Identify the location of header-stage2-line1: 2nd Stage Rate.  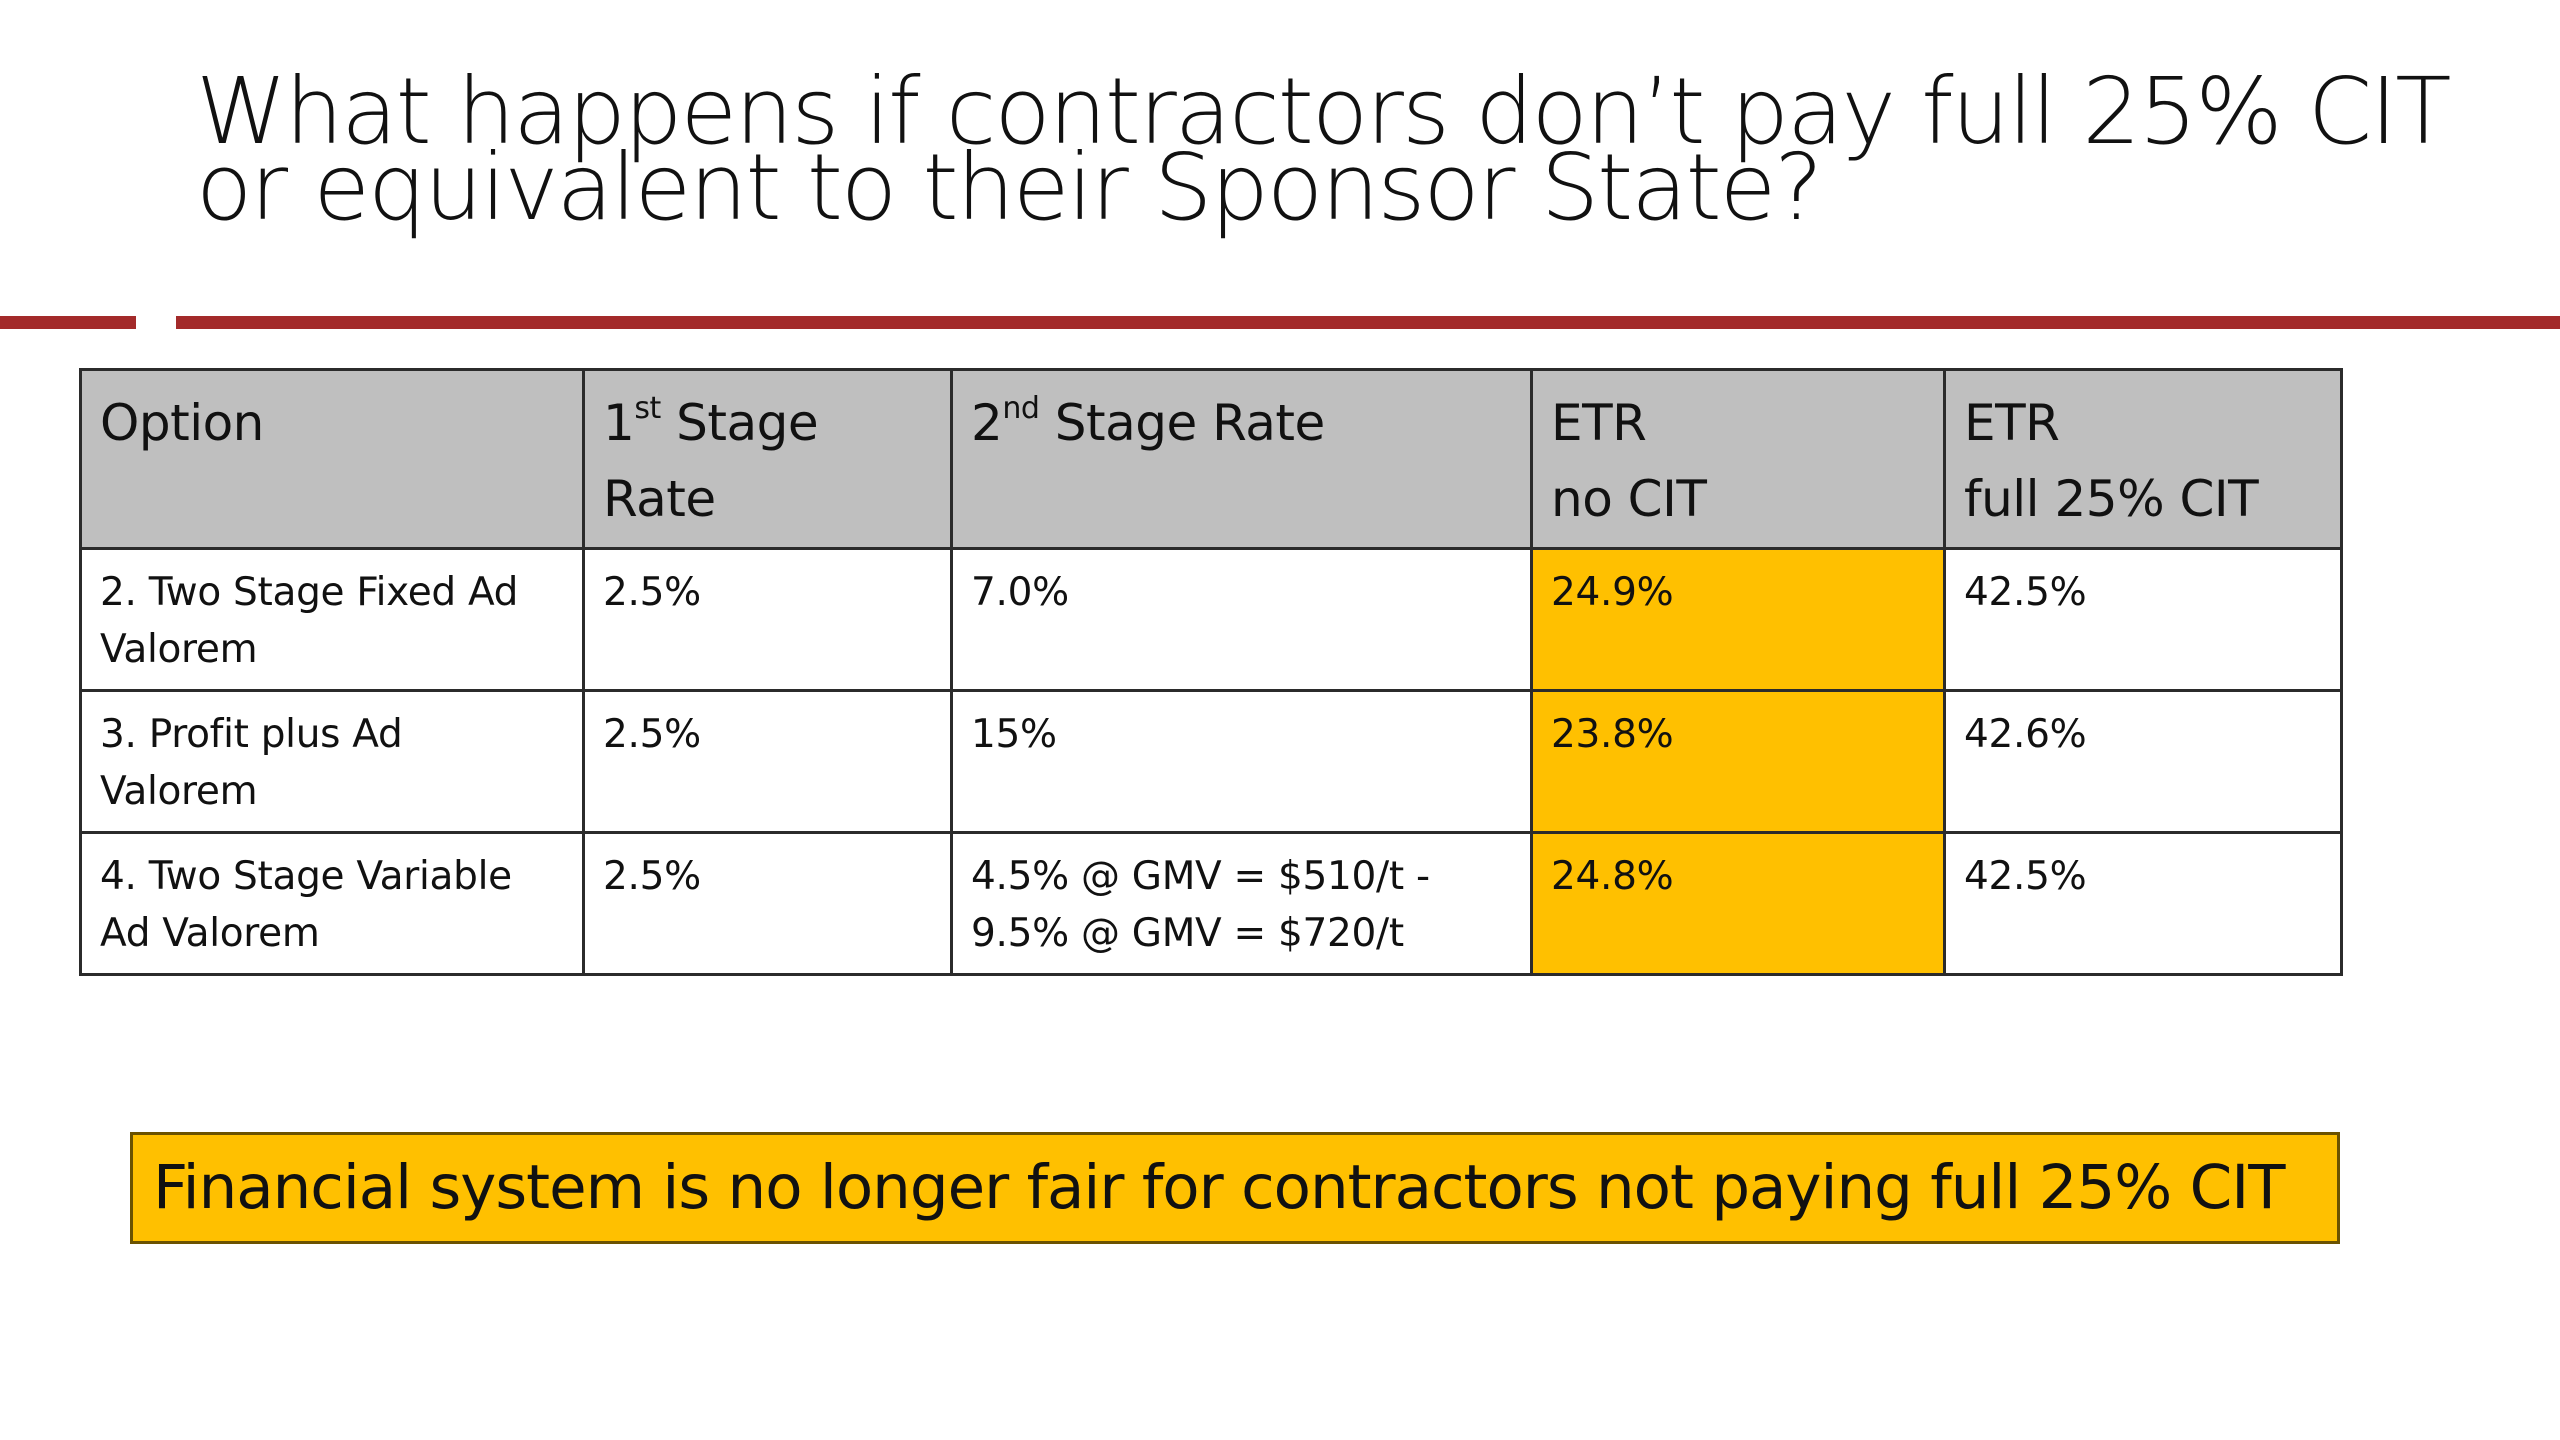
(1241, 423).